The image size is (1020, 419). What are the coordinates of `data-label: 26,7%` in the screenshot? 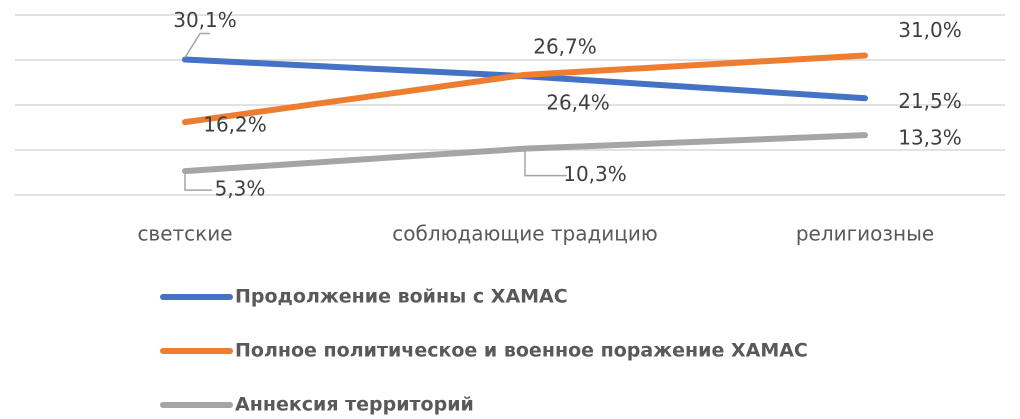 It's located at (565, 46).